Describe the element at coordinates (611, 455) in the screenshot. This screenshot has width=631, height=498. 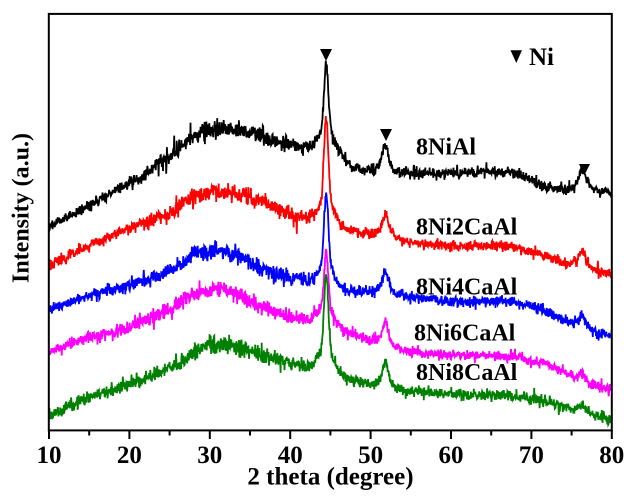
I see `svg-text: 80` at that location.